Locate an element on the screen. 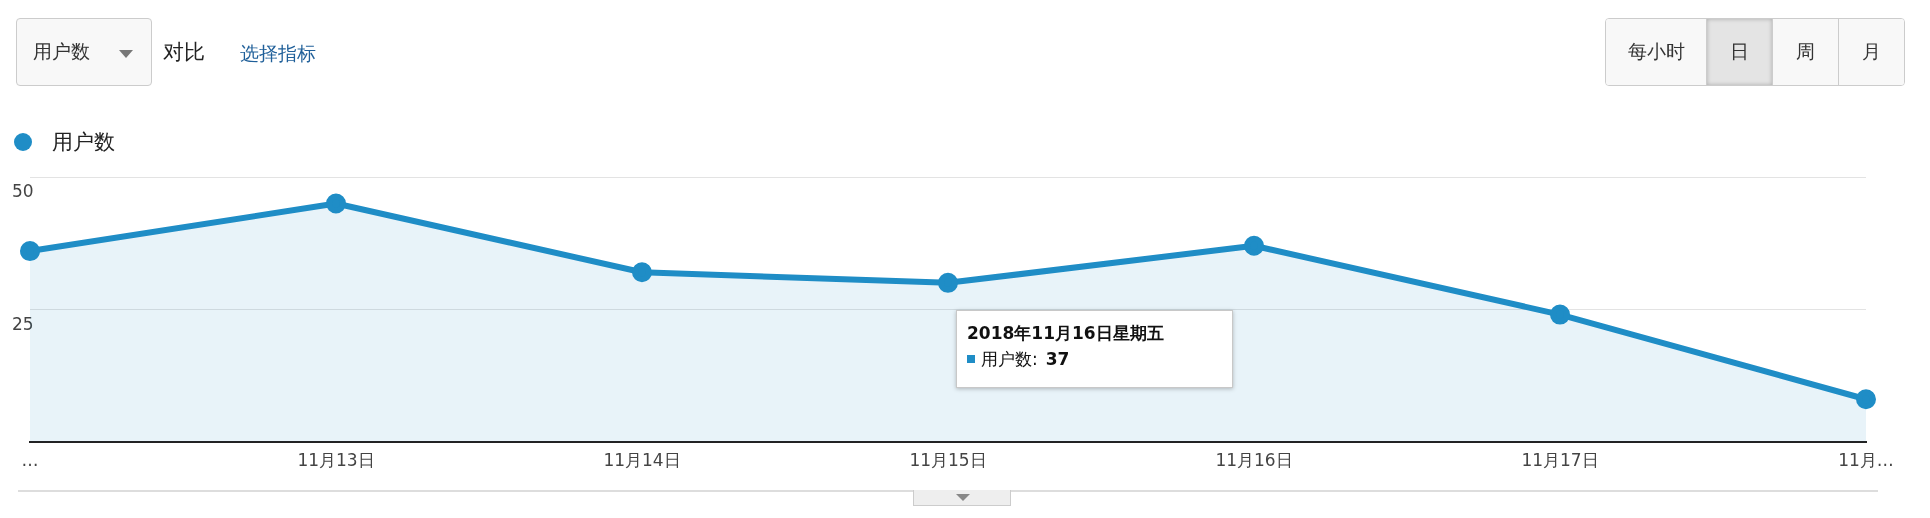 The height and width of the screenshot is (518, 1930). tooltip: 2018年11月16日星期五 用户数: 37 is located at coordinates (1094, 349).